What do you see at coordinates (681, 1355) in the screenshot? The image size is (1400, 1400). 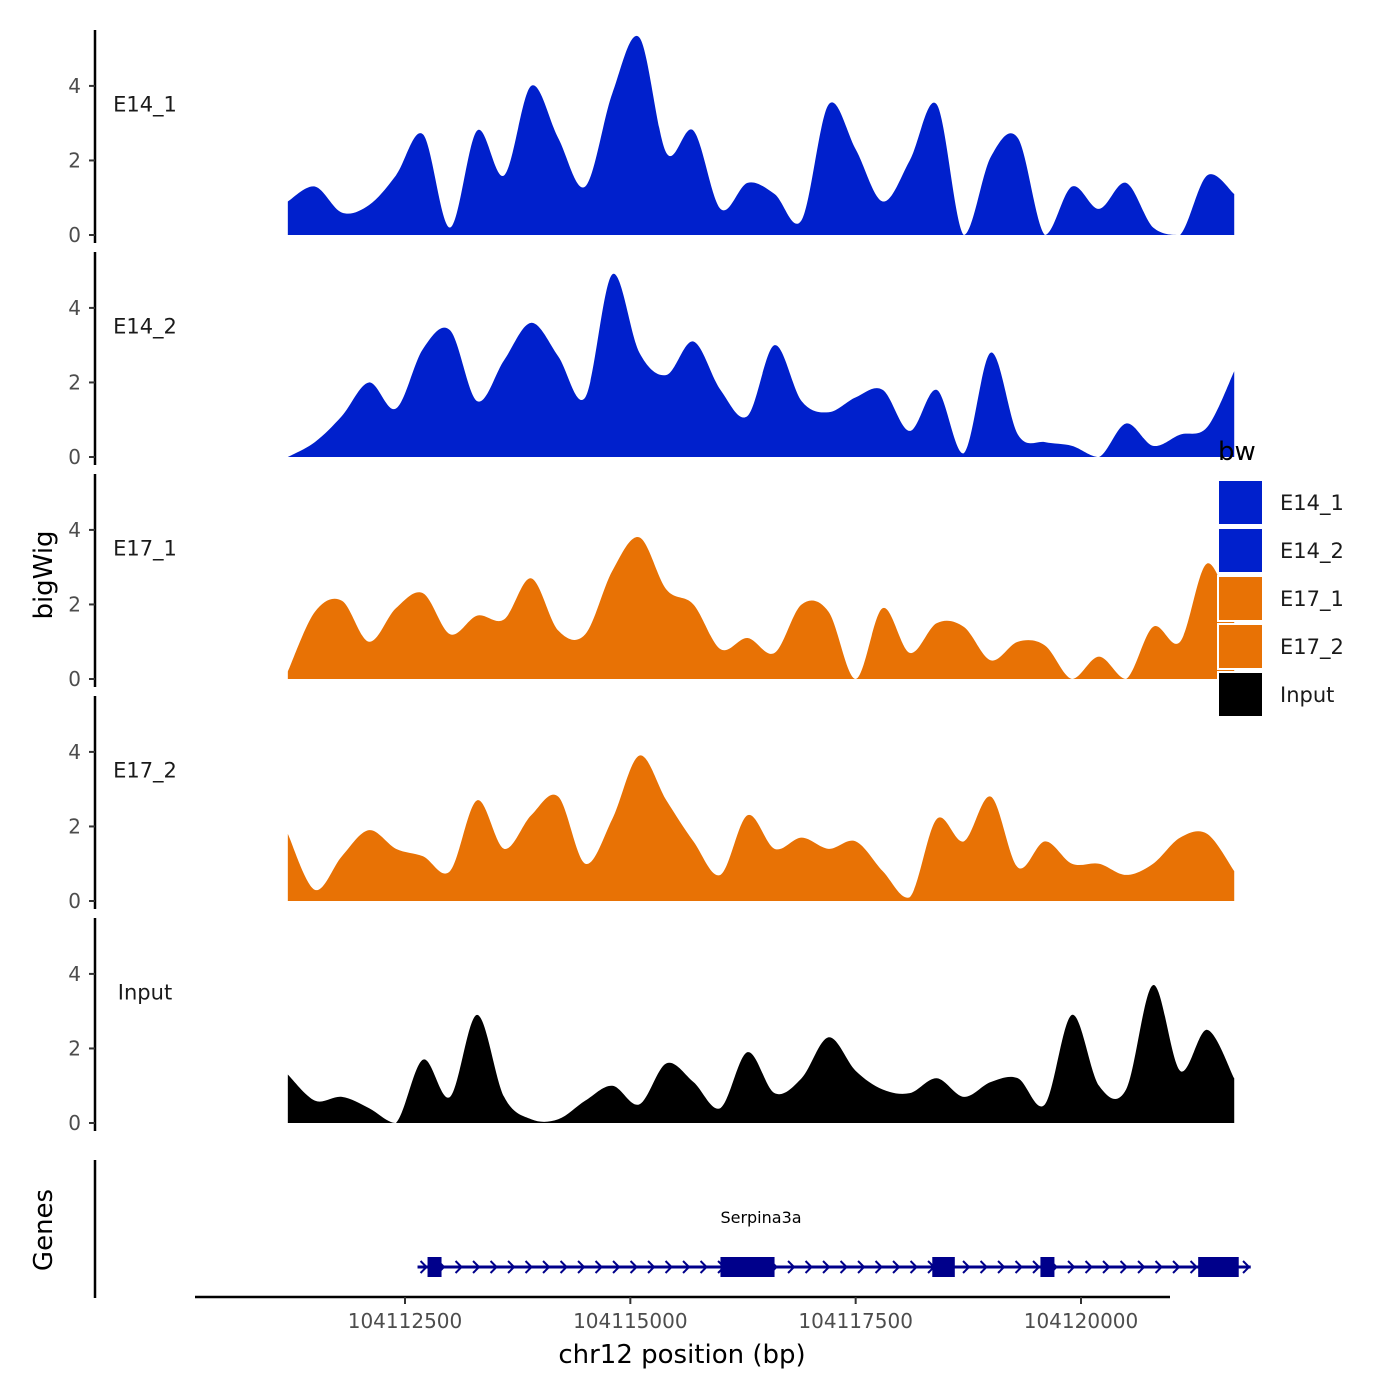 I see `x-axis-title: chr12 position (bp)` at bounding box center [681, 1355].